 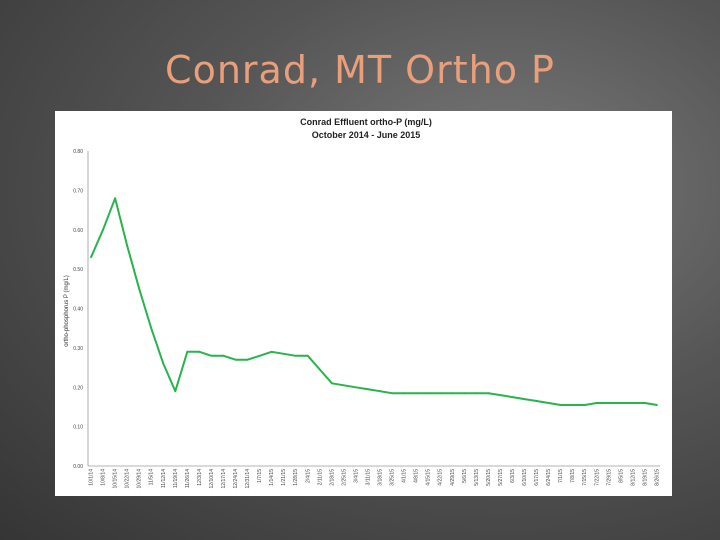 I want to click on y-tick-label: 0.00, so click(x=78, y=467).